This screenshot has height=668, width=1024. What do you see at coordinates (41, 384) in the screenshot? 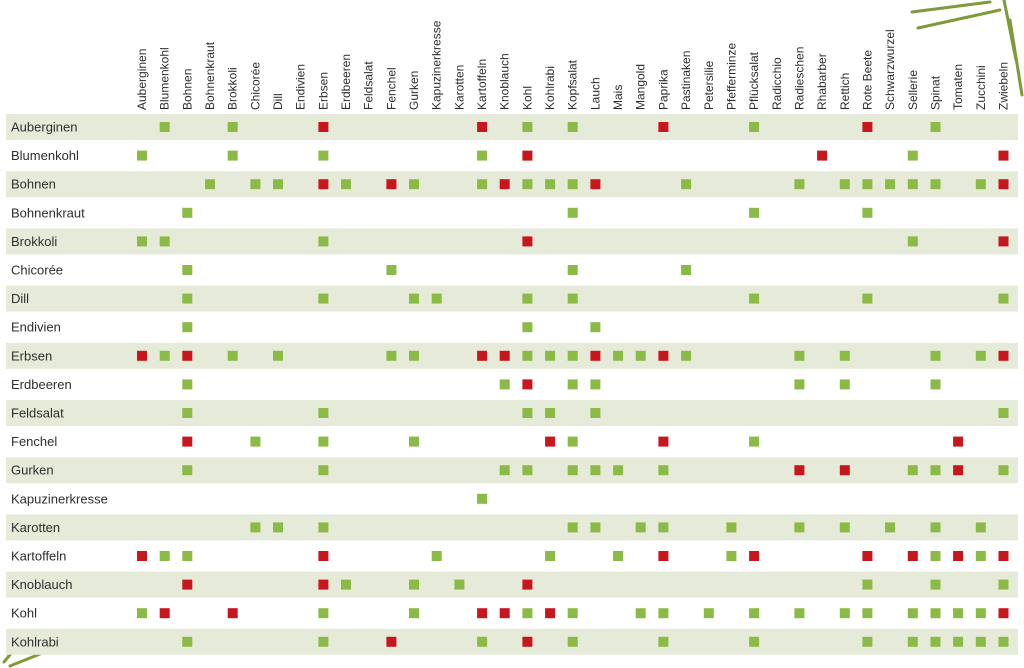
I see `row-label: Erdbeeren` at bounding box center [41, 384].